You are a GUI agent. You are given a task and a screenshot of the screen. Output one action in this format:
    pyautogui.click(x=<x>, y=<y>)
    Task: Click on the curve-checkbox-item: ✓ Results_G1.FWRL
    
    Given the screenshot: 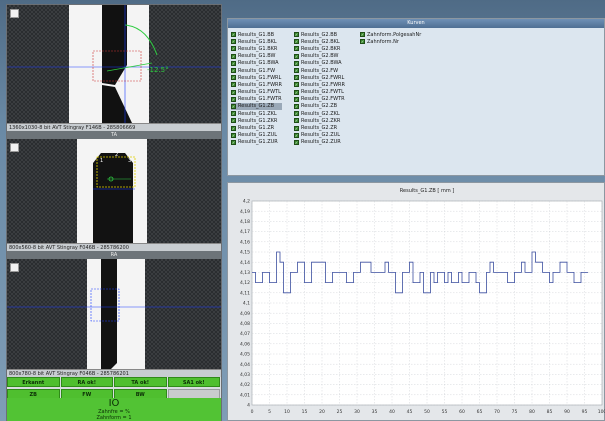 What is the action you would take?
    pyautogui.click(x=256, y=77)
    